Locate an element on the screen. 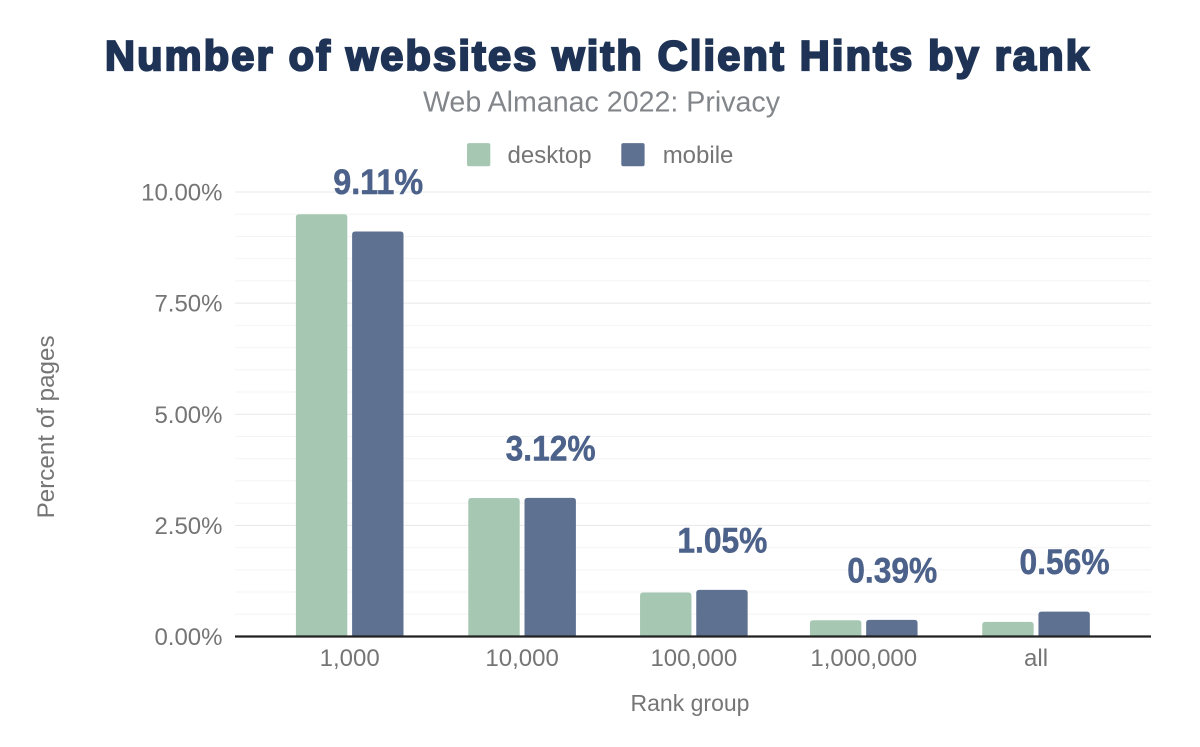 The height and width of the screenshot is (747, 1200). svg-text: 100,000 is located at coordinates (693, 658).